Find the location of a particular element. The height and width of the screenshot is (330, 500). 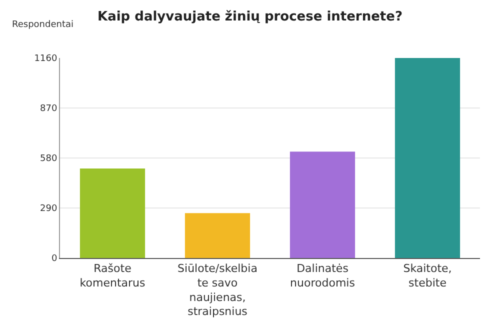

y-tick-label: 580 is located at coordinates (49, 159).